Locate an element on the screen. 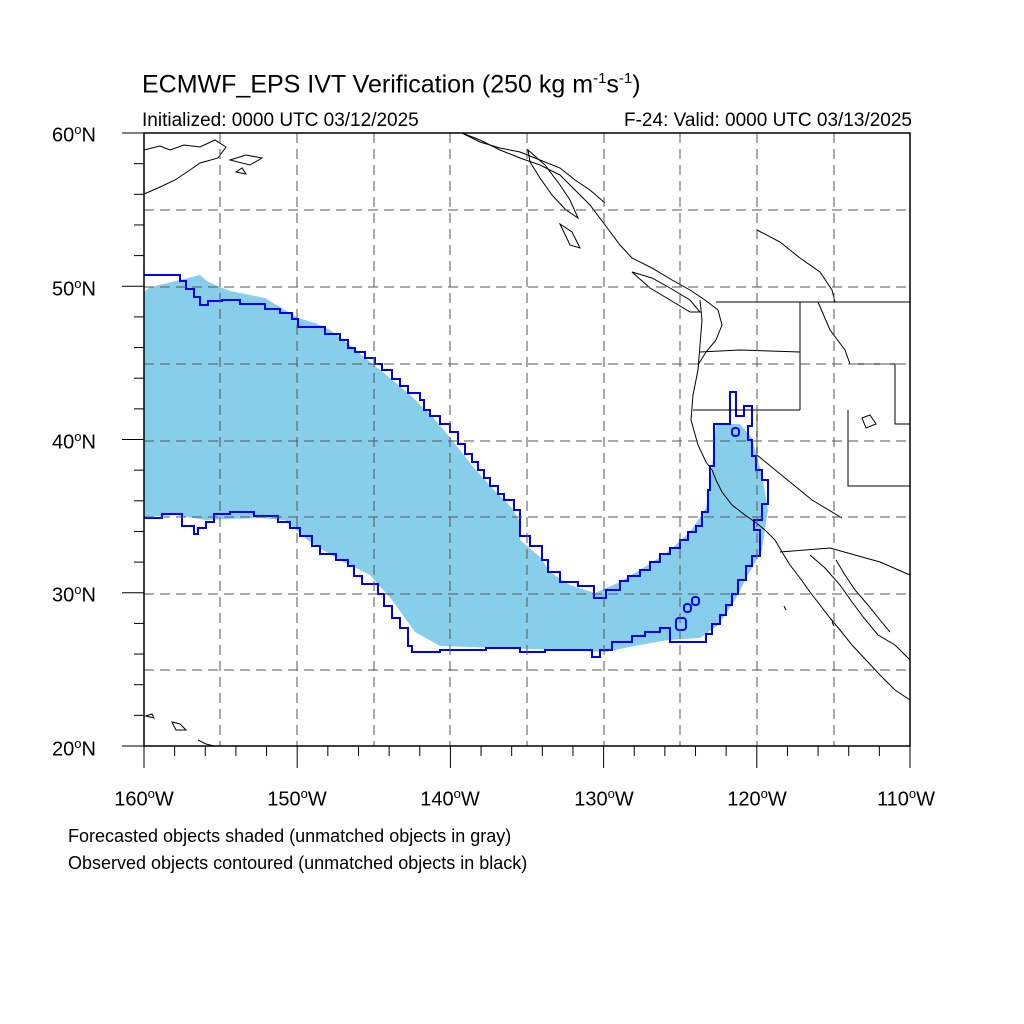 Image resolution: width=1024 pixels, height=1024 pixels. alaska-islands is located at coordinates (246, 164).